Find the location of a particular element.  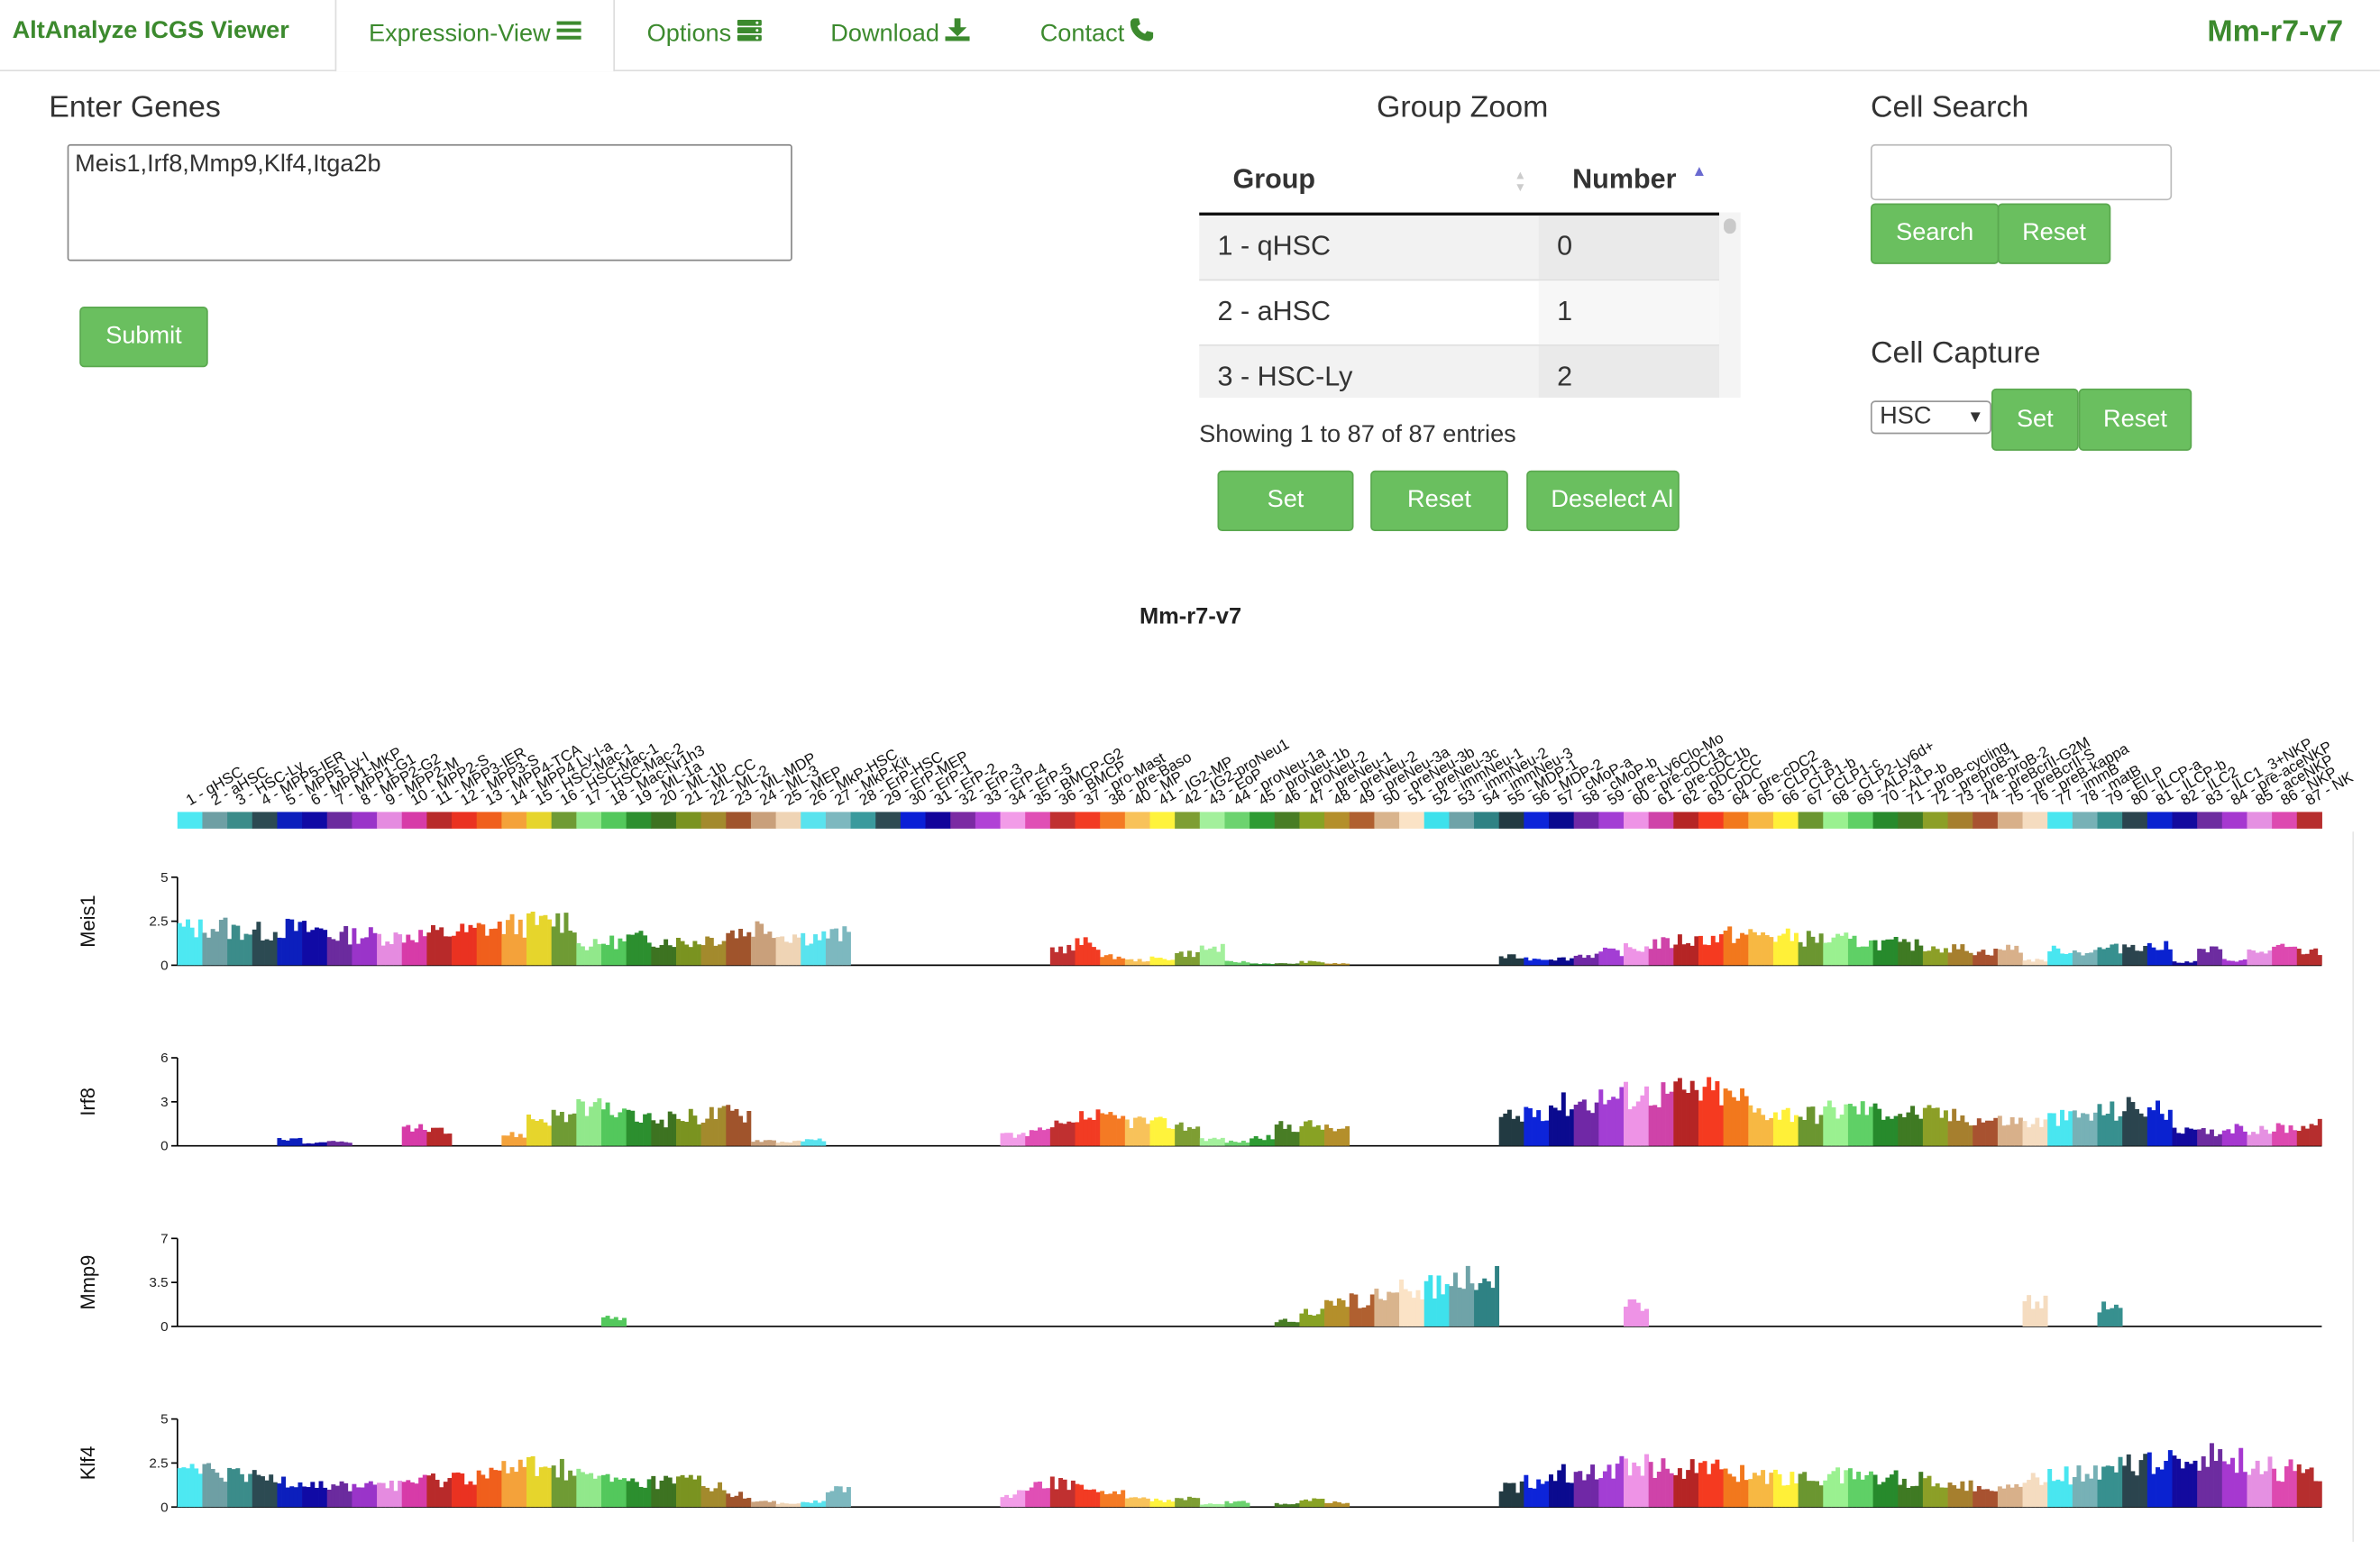

tab-expression-view-label: Expression-View is located at coordinates (459, 34).